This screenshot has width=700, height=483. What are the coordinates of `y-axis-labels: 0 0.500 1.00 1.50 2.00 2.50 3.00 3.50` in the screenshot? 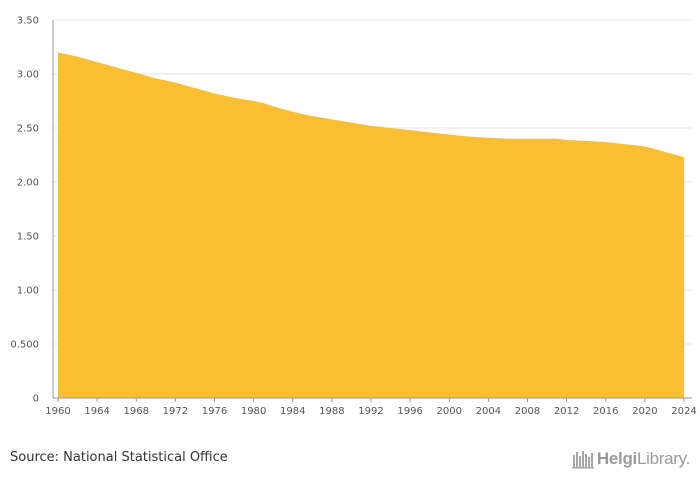 It's located at (24, 210).